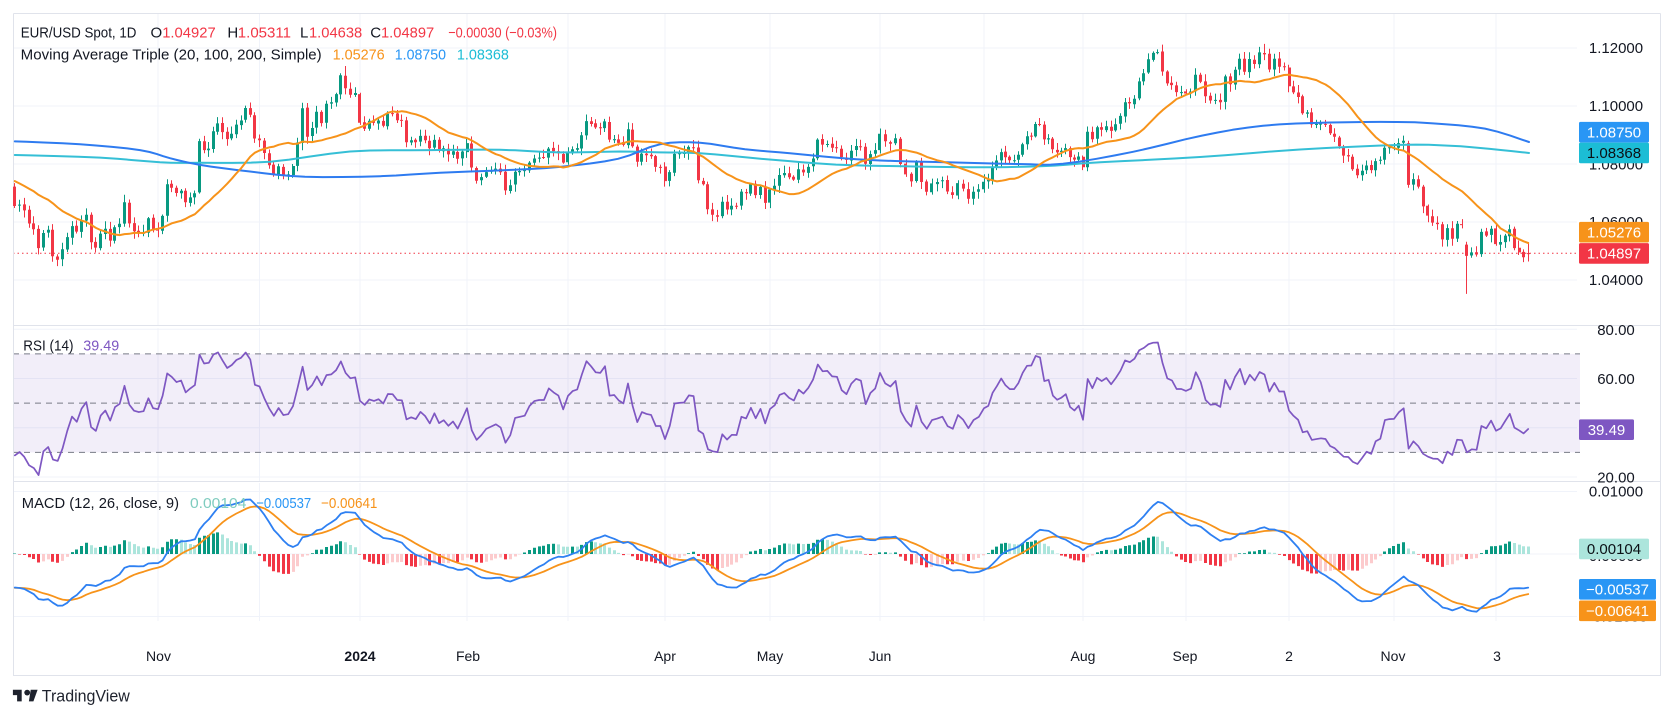 The width and height of the screenshot is (1674, 723). I want to click on svg-text: Aug, so click(1083, 656).